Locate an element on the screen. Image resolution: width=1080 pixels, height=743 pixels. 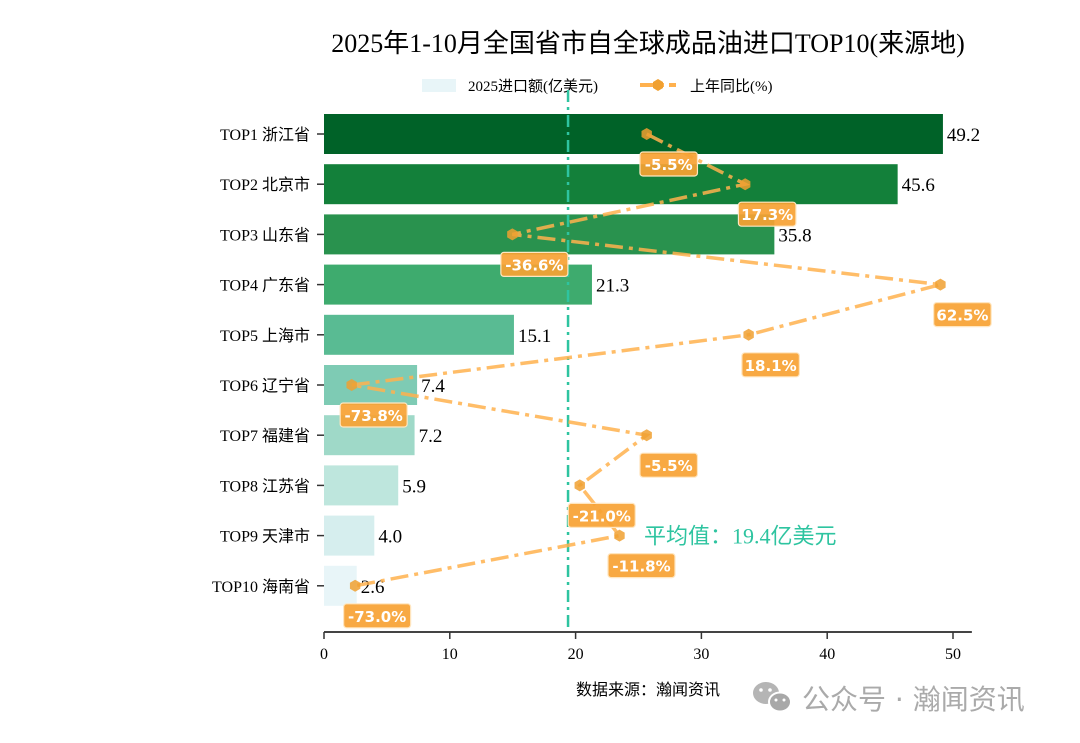
y-tick-label: TOP10 海南省 is located at coordinates (261, 587).